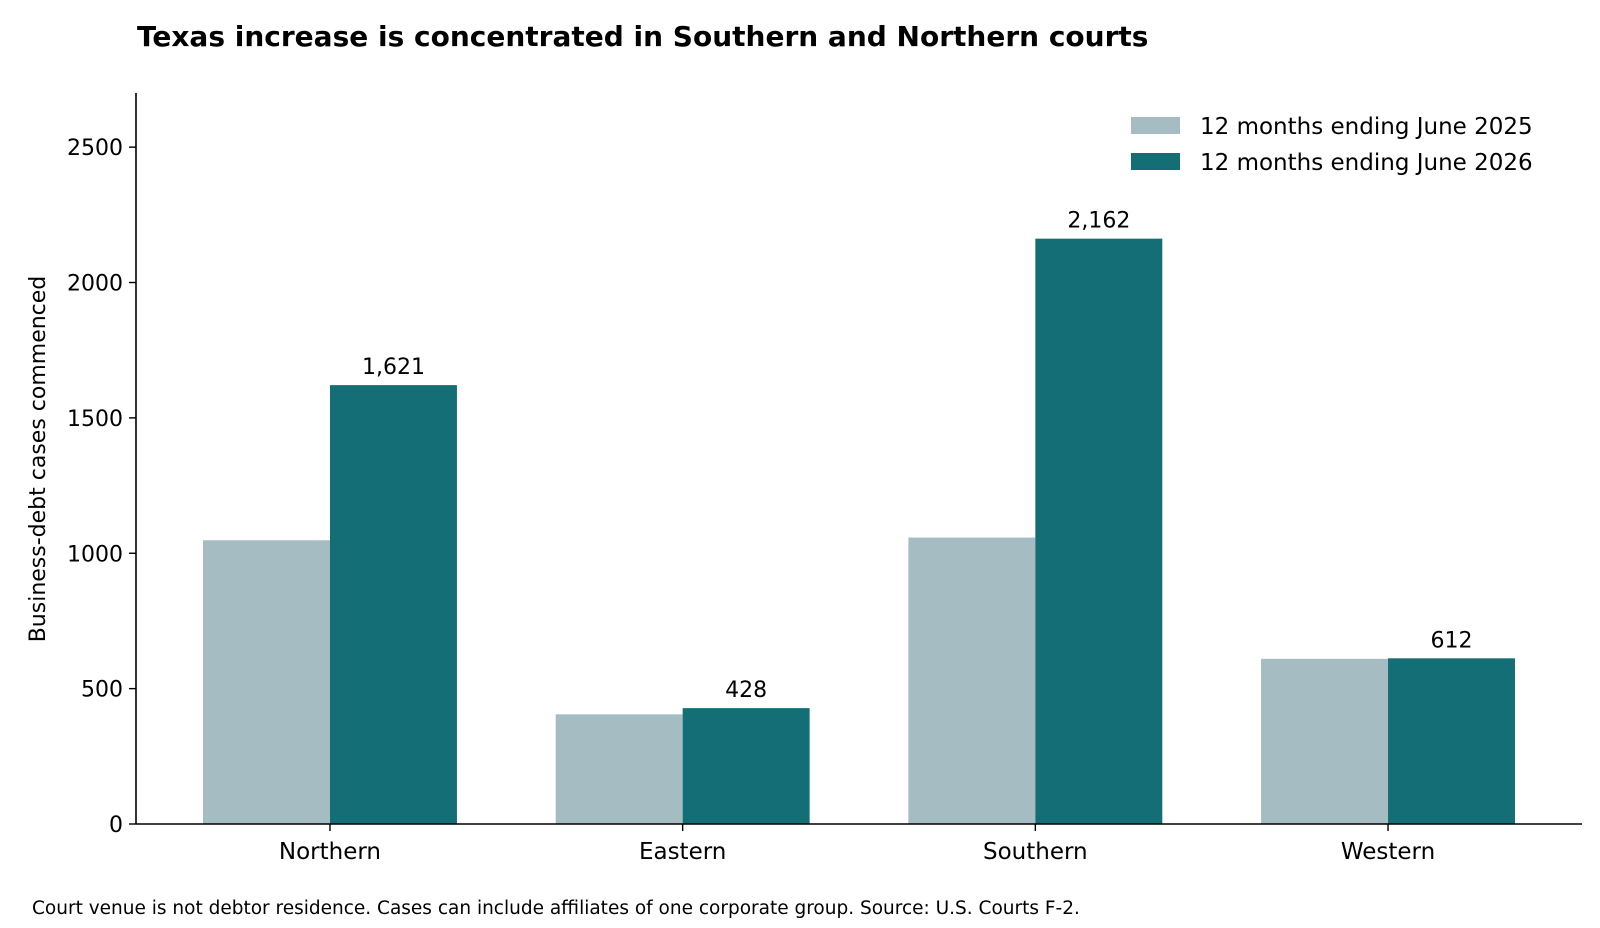 This screenshot has height=928, width=1600. Describe the element at coordinates (1035, 852) in the screenshot. I see `x-tick-label: Southern` at that location.